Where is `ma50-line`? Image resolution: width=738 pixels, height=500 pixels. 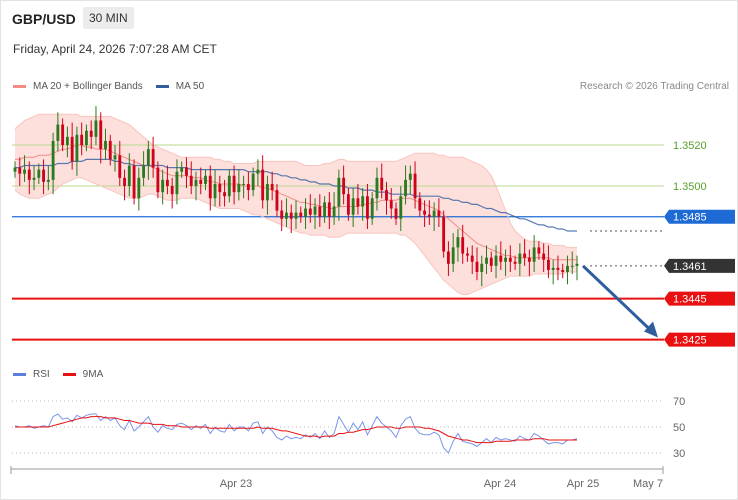
ma50-line is located at coordinates (296, 195).